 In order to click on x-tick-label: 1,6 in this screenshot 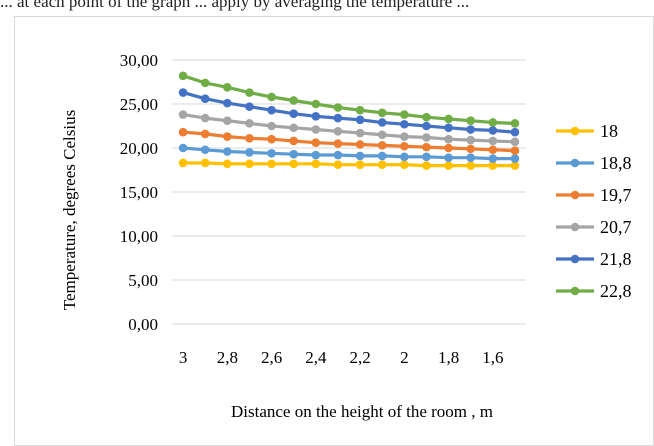, I will do `click(492, 357)`.